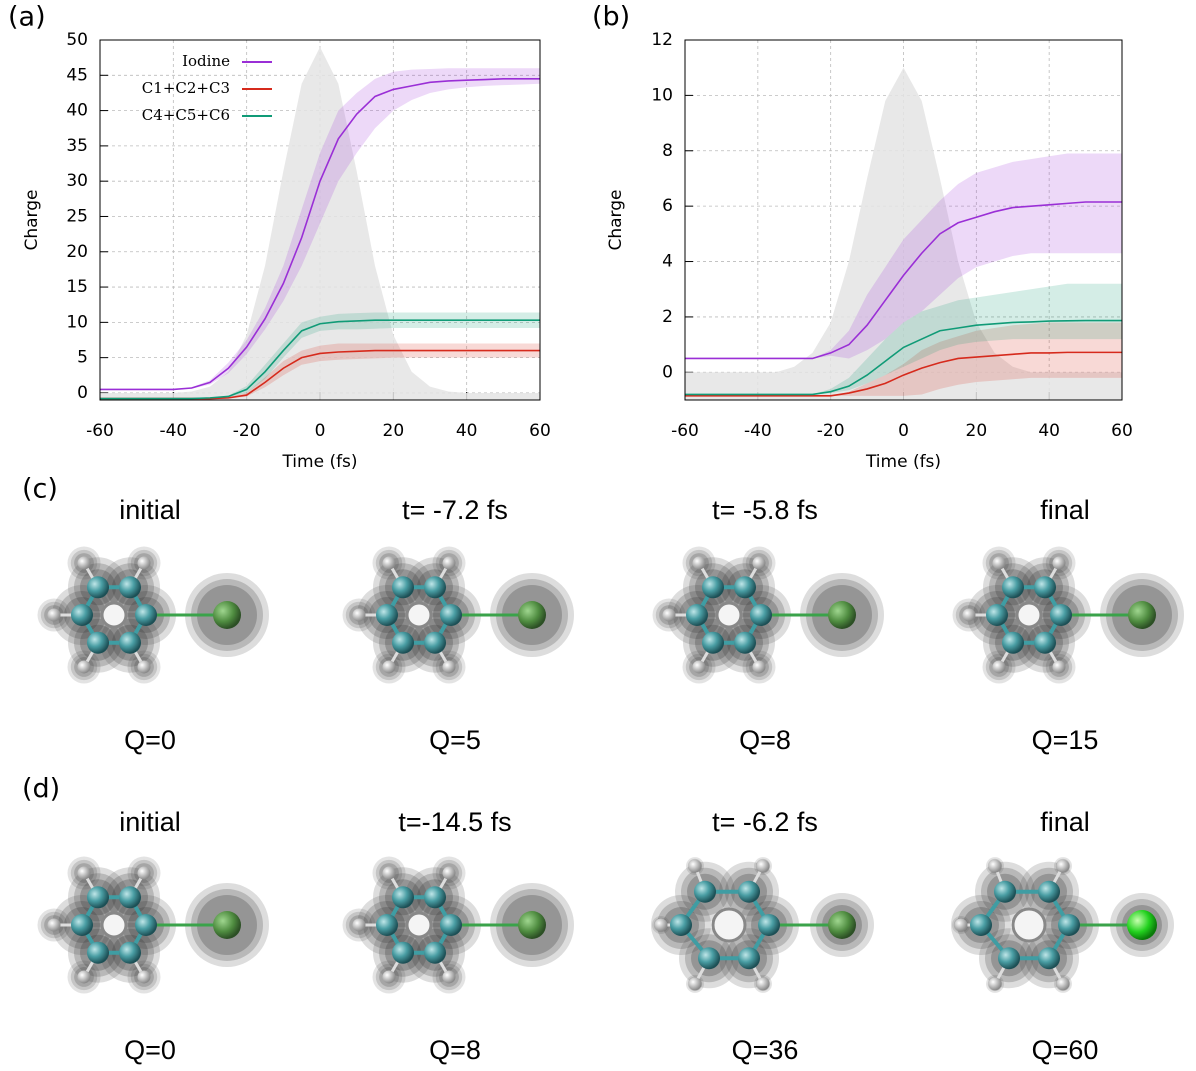 This screenshot has width=1196, height=1071. I want to click on y-tick-label: 45, so click(77, 75).